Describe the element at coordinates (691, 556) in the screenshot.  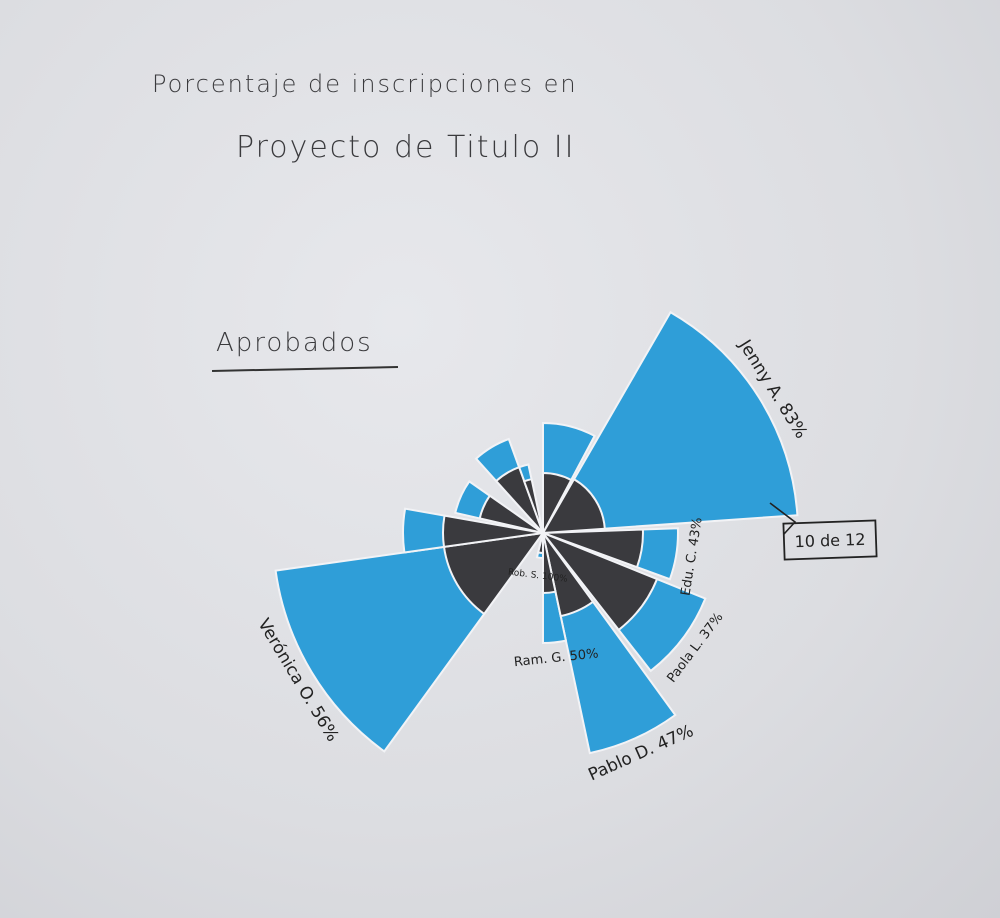
I see `sector-label-1: Edu. C. 43%` at that location.